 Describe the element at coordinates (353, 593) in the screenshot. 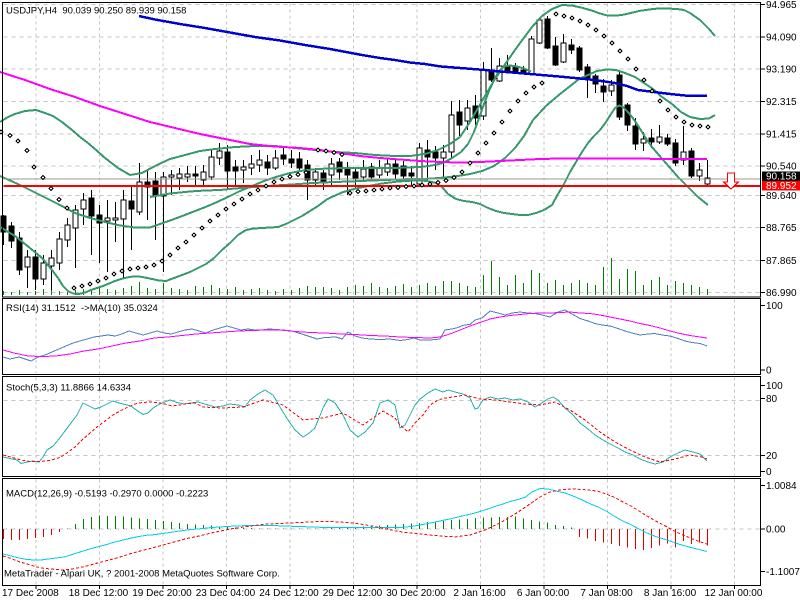

I see `svg-text: 29 Dec 12:00` at that location.